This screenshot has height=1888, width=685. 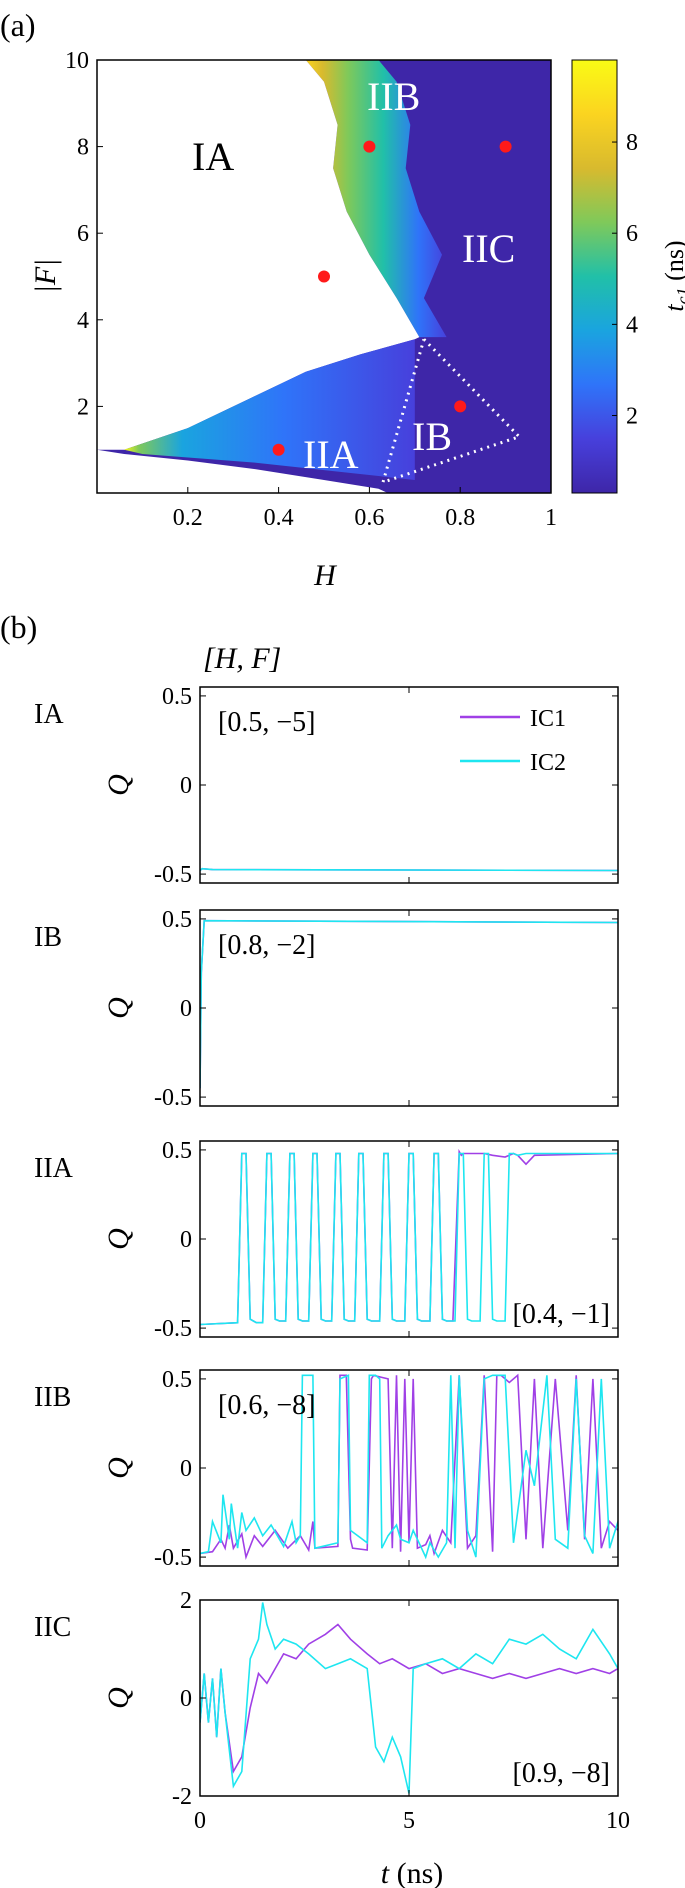 I want to click on time-series-panel-iib: 0.5 0 -0.5 IIB Q [0.6, −8], so click(x=326, y=1469).